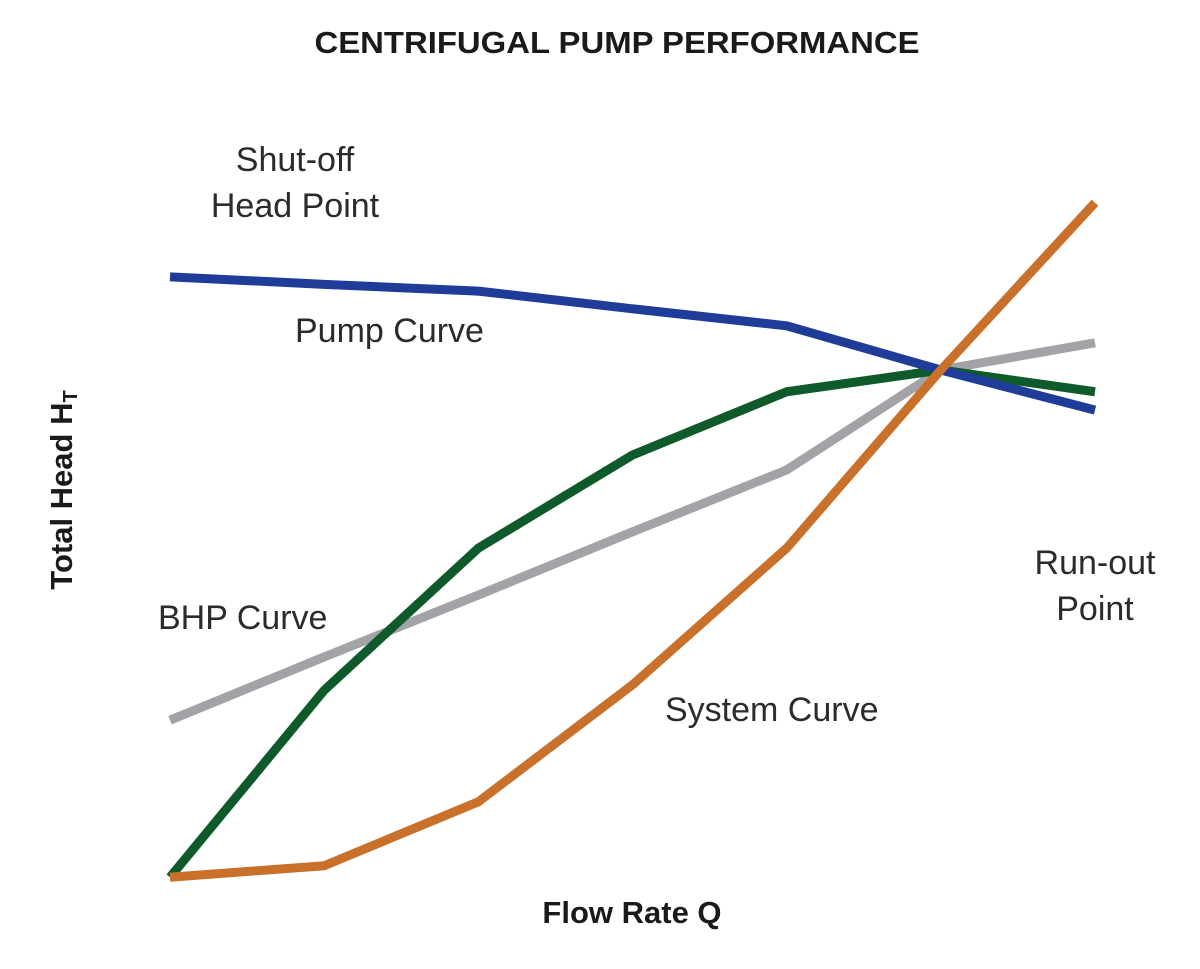 The image size is (1200, 969). Describe the element at coordinates (295, 160) in the screenshot. I see `annotation: Shut-off` at that location.